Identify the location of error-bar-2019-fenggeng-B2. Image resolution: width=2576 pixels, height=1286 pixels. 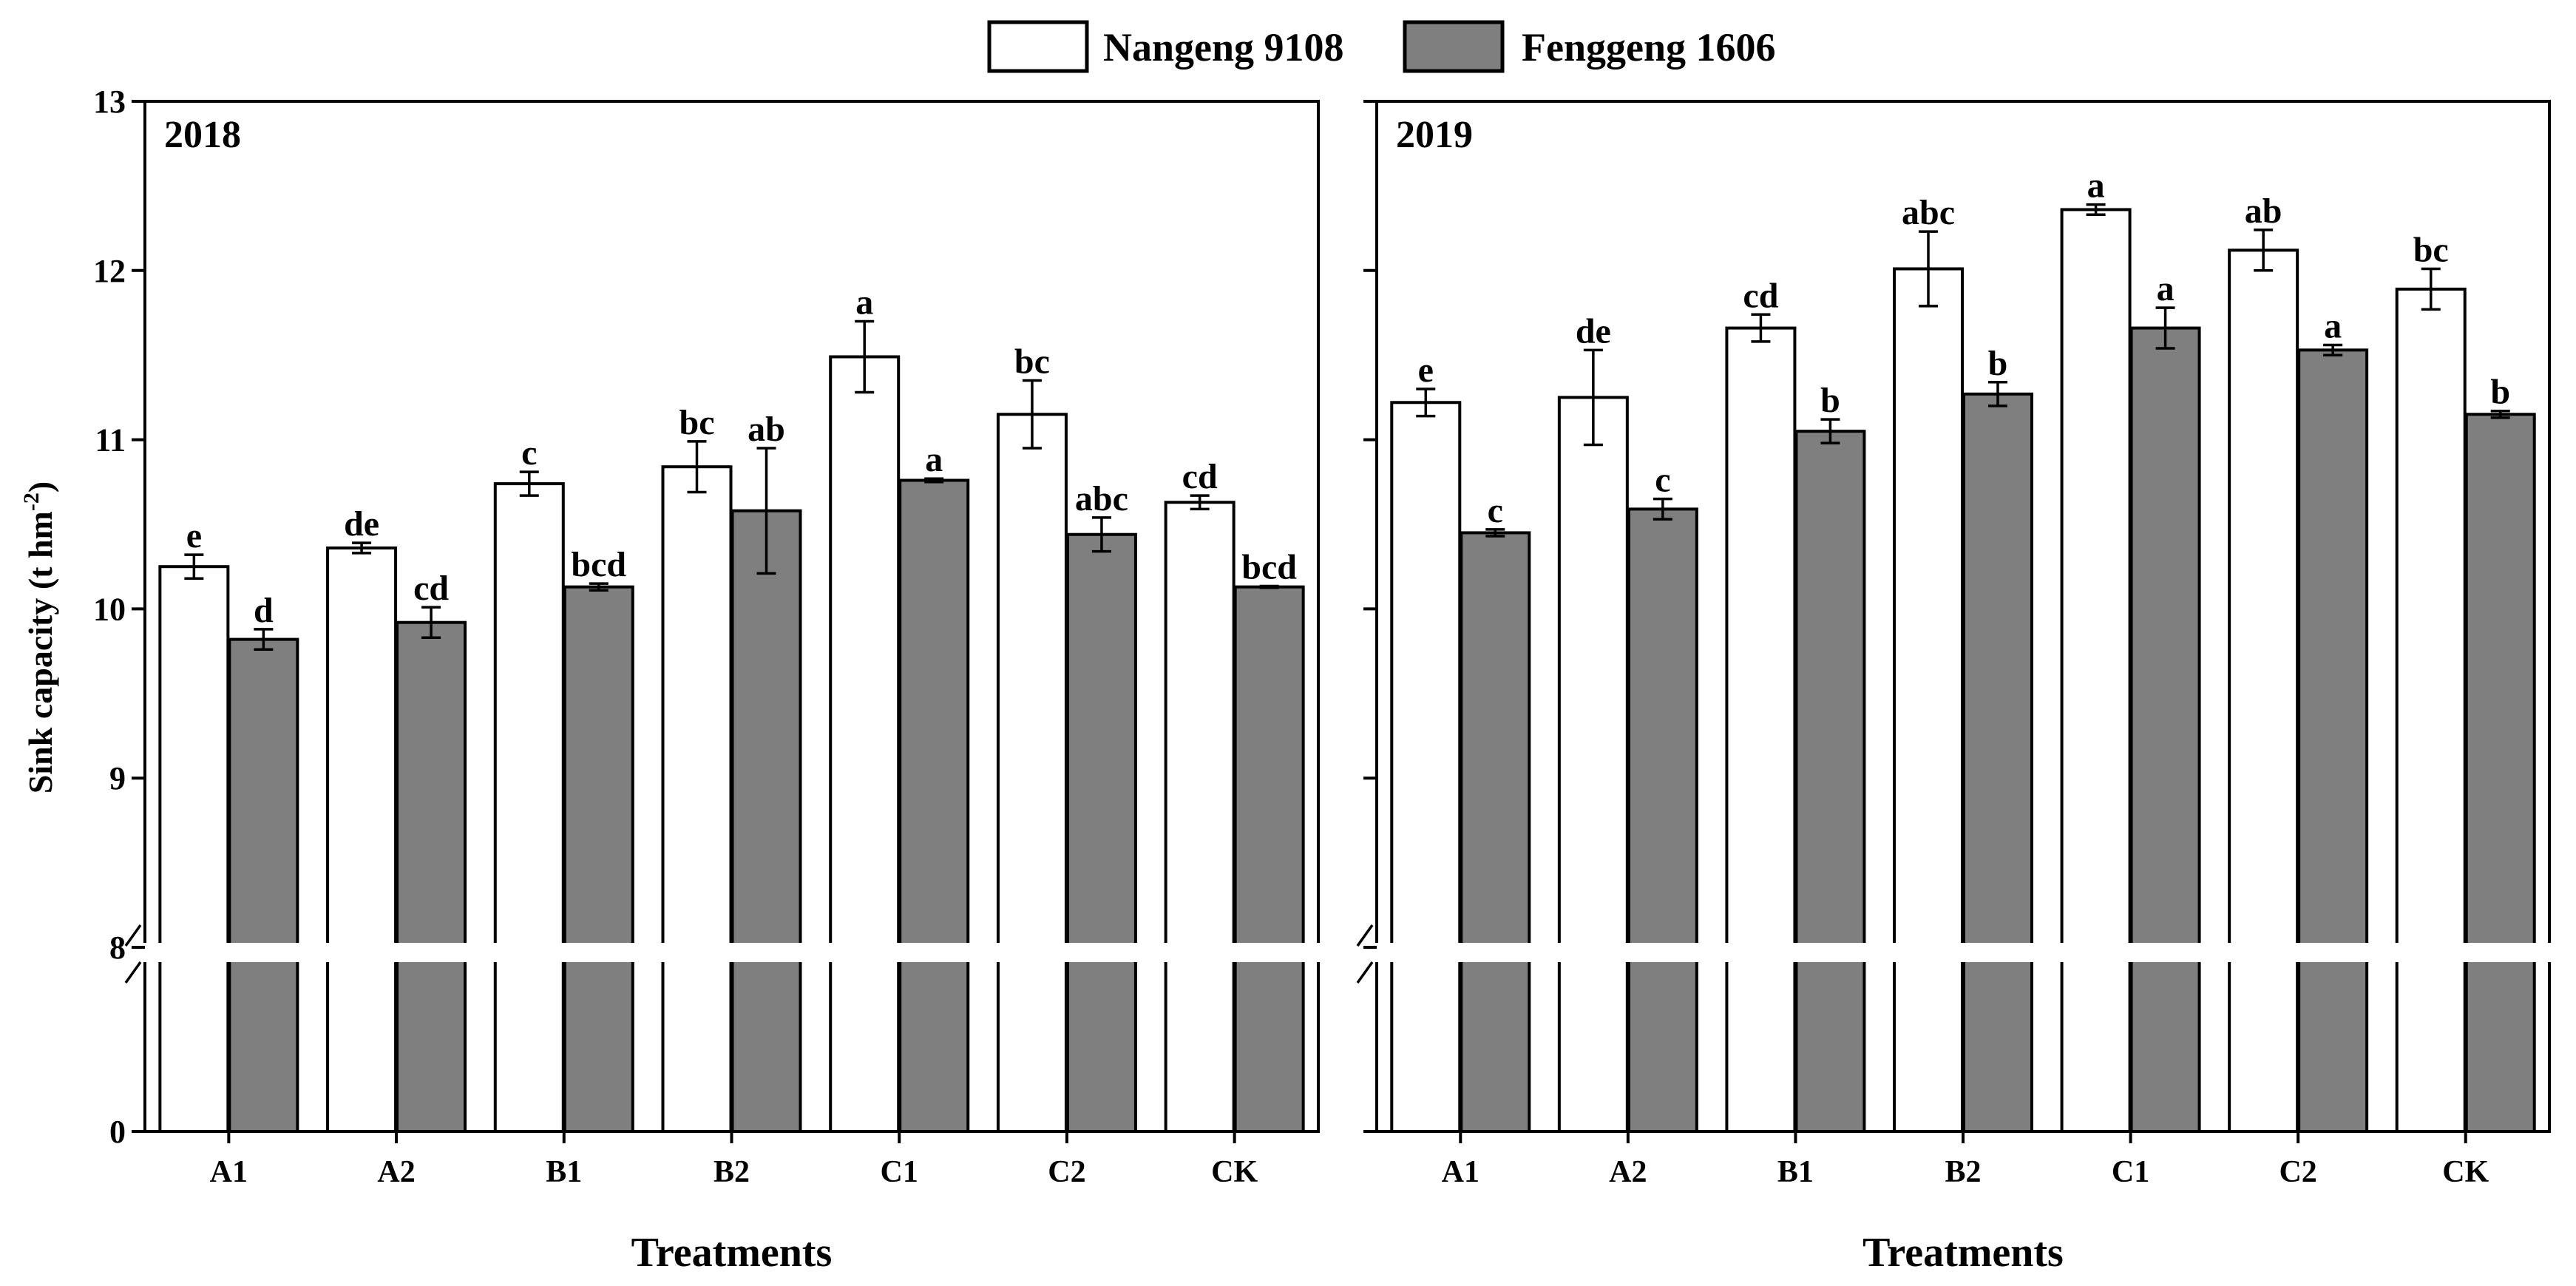
(1997, 394).